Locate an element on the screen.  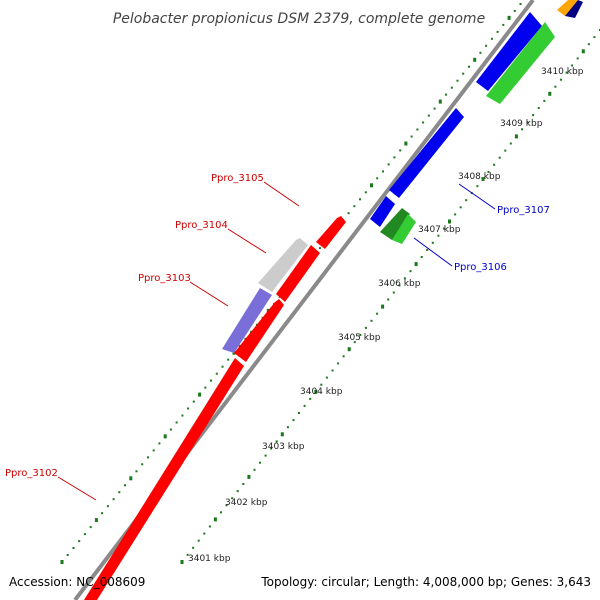
gene-ppro-3103-region is located at coordinates (247, 320).